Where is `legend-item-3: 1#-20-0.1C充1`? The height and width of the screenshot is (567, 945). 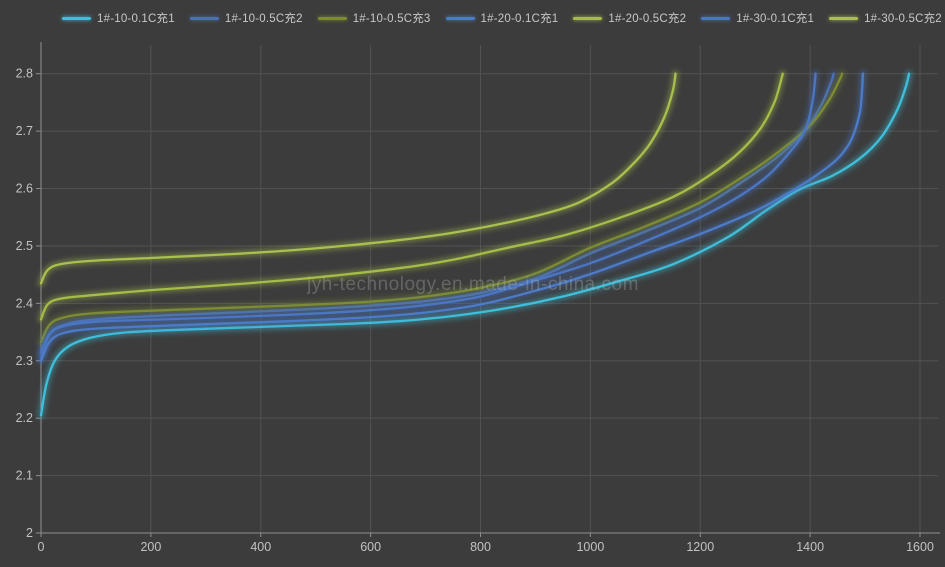
legend-item-3: 1#-20-0.1C充1 is located at coordinates (502, 18).